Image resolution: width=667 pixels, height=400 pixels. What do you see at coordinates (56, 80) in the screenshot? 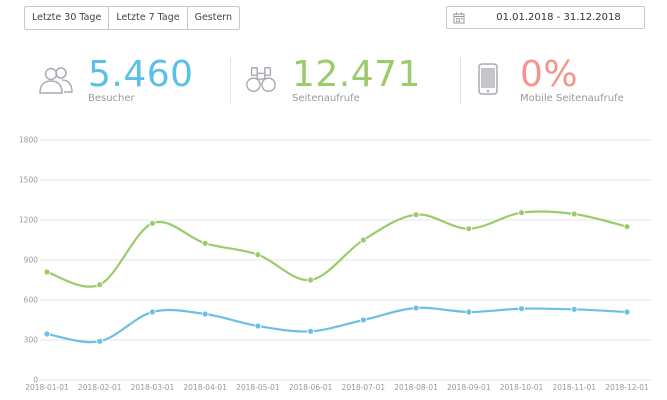
I see `users-icon` at bounding box center [56, 80].